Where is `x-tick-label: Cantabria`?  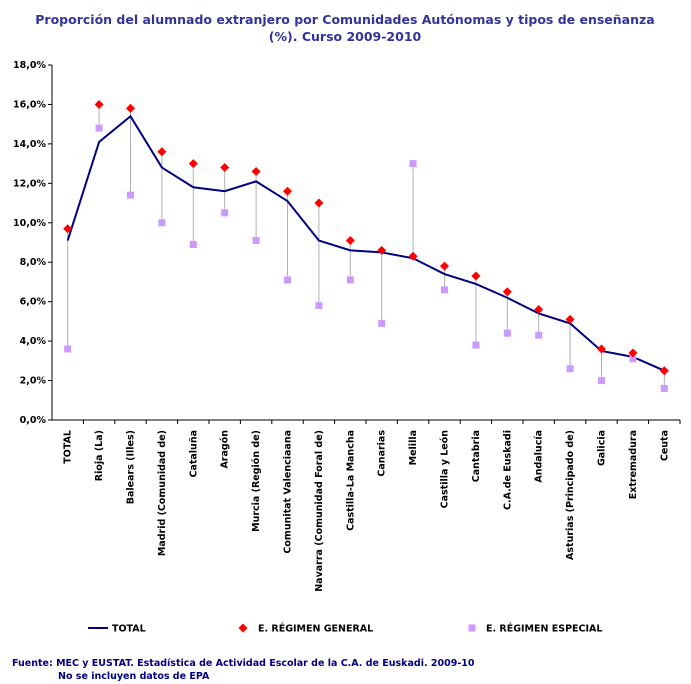 x-tick-label: Cantabria is located at coordinates (476, 456).